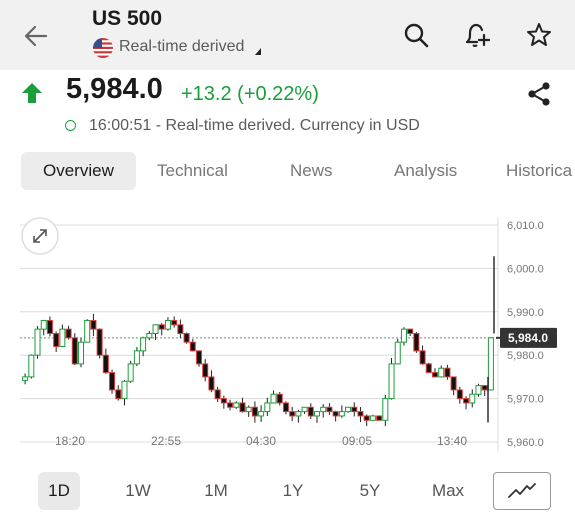 The image size is (575, 525). What do you see at coordinates (448, 490) in the screenshot?
I see `range-max: Max` at bounding box center [448, 490].